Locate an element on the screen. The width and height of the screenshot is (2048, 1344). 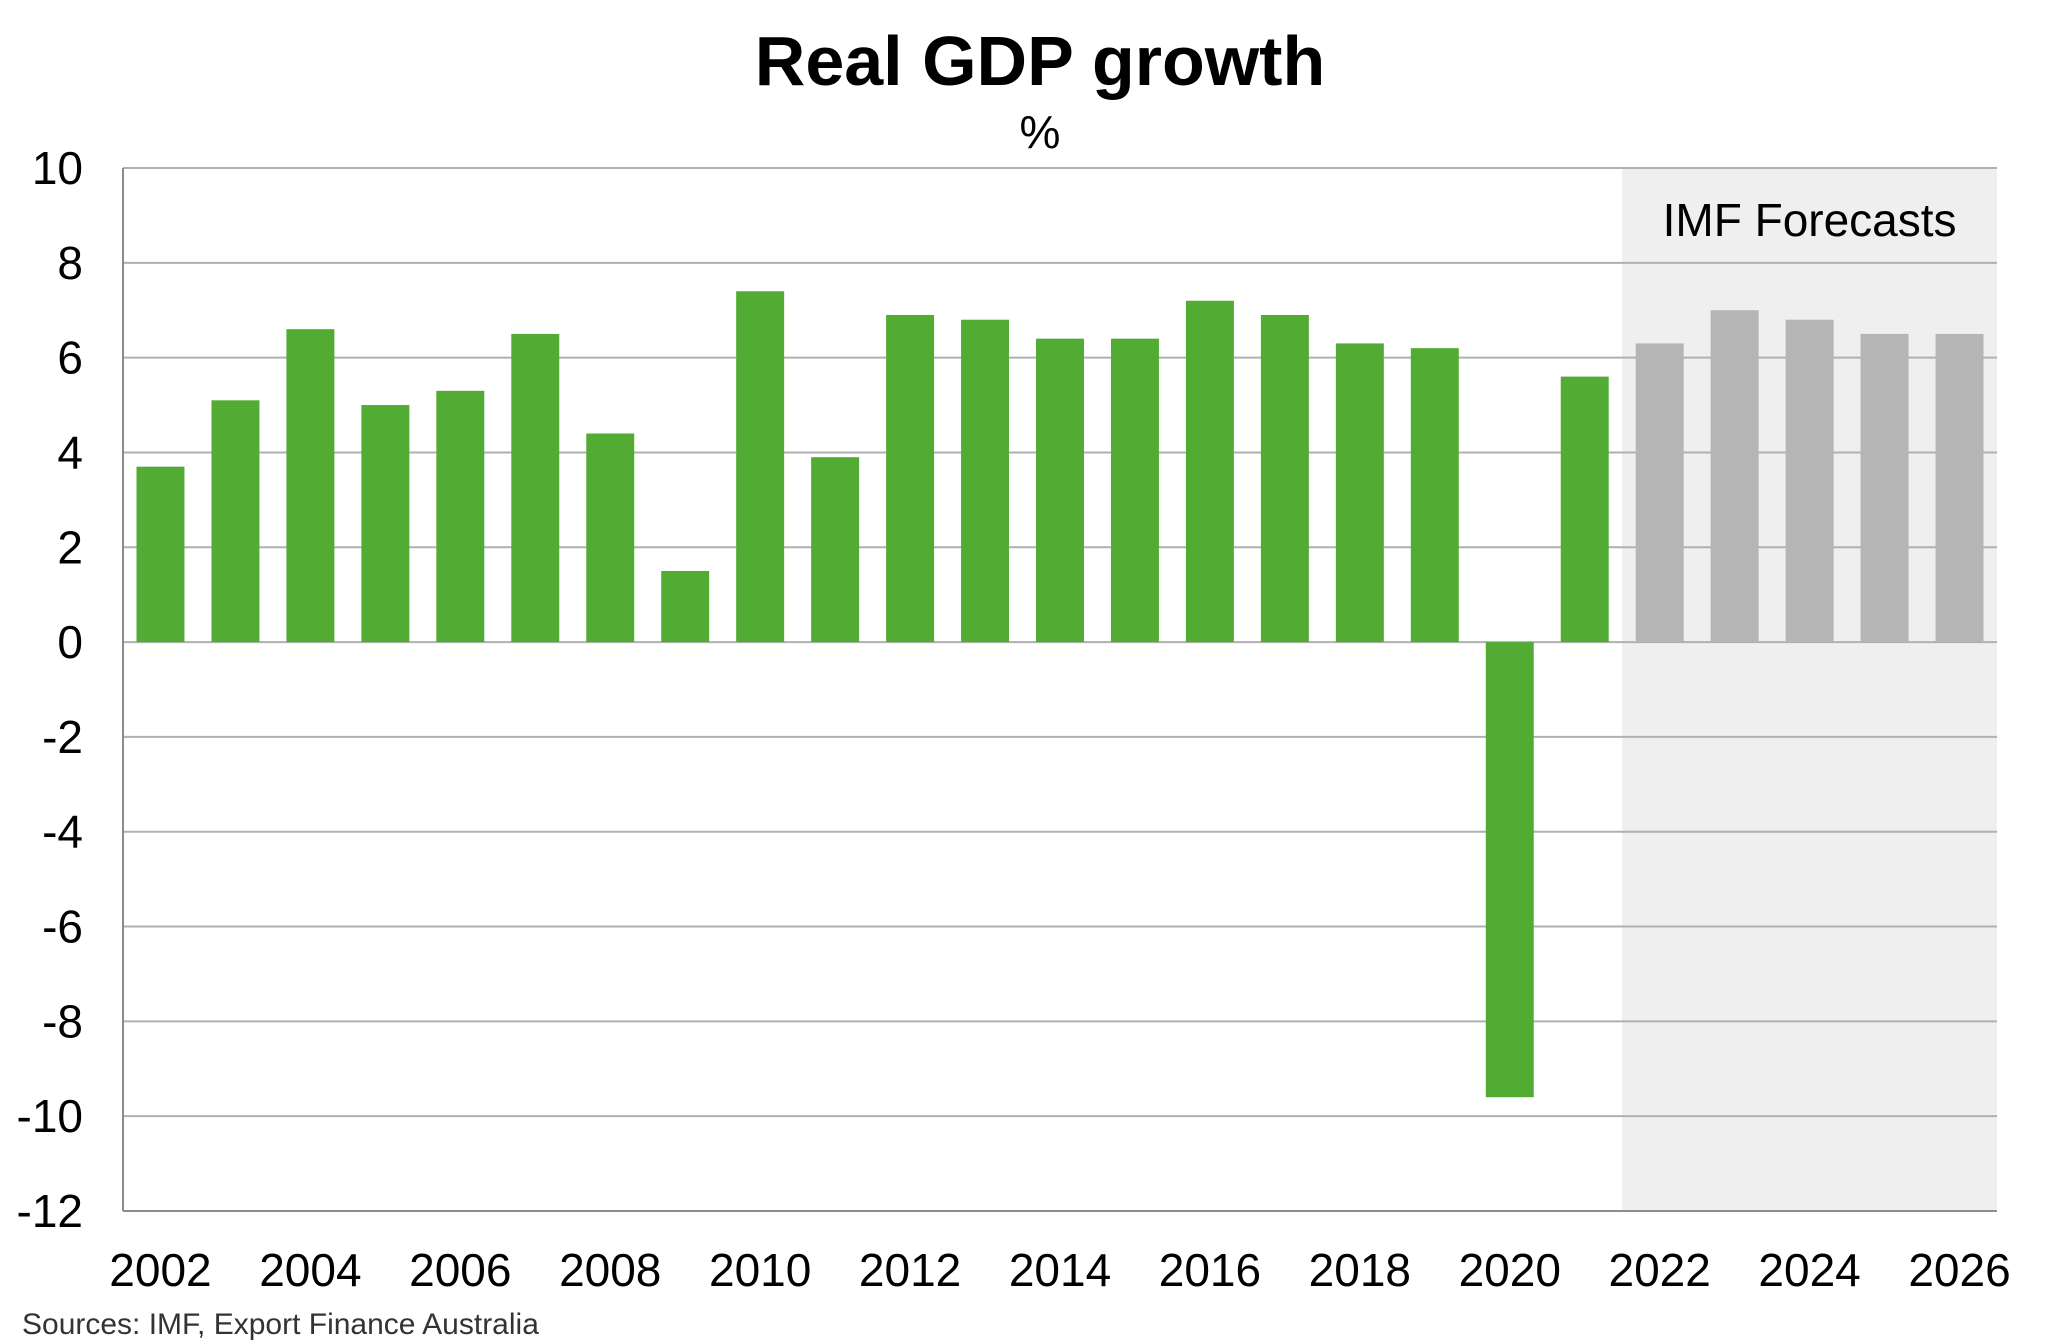
y-tick-label: 0 is located at coordinates (70, 642).